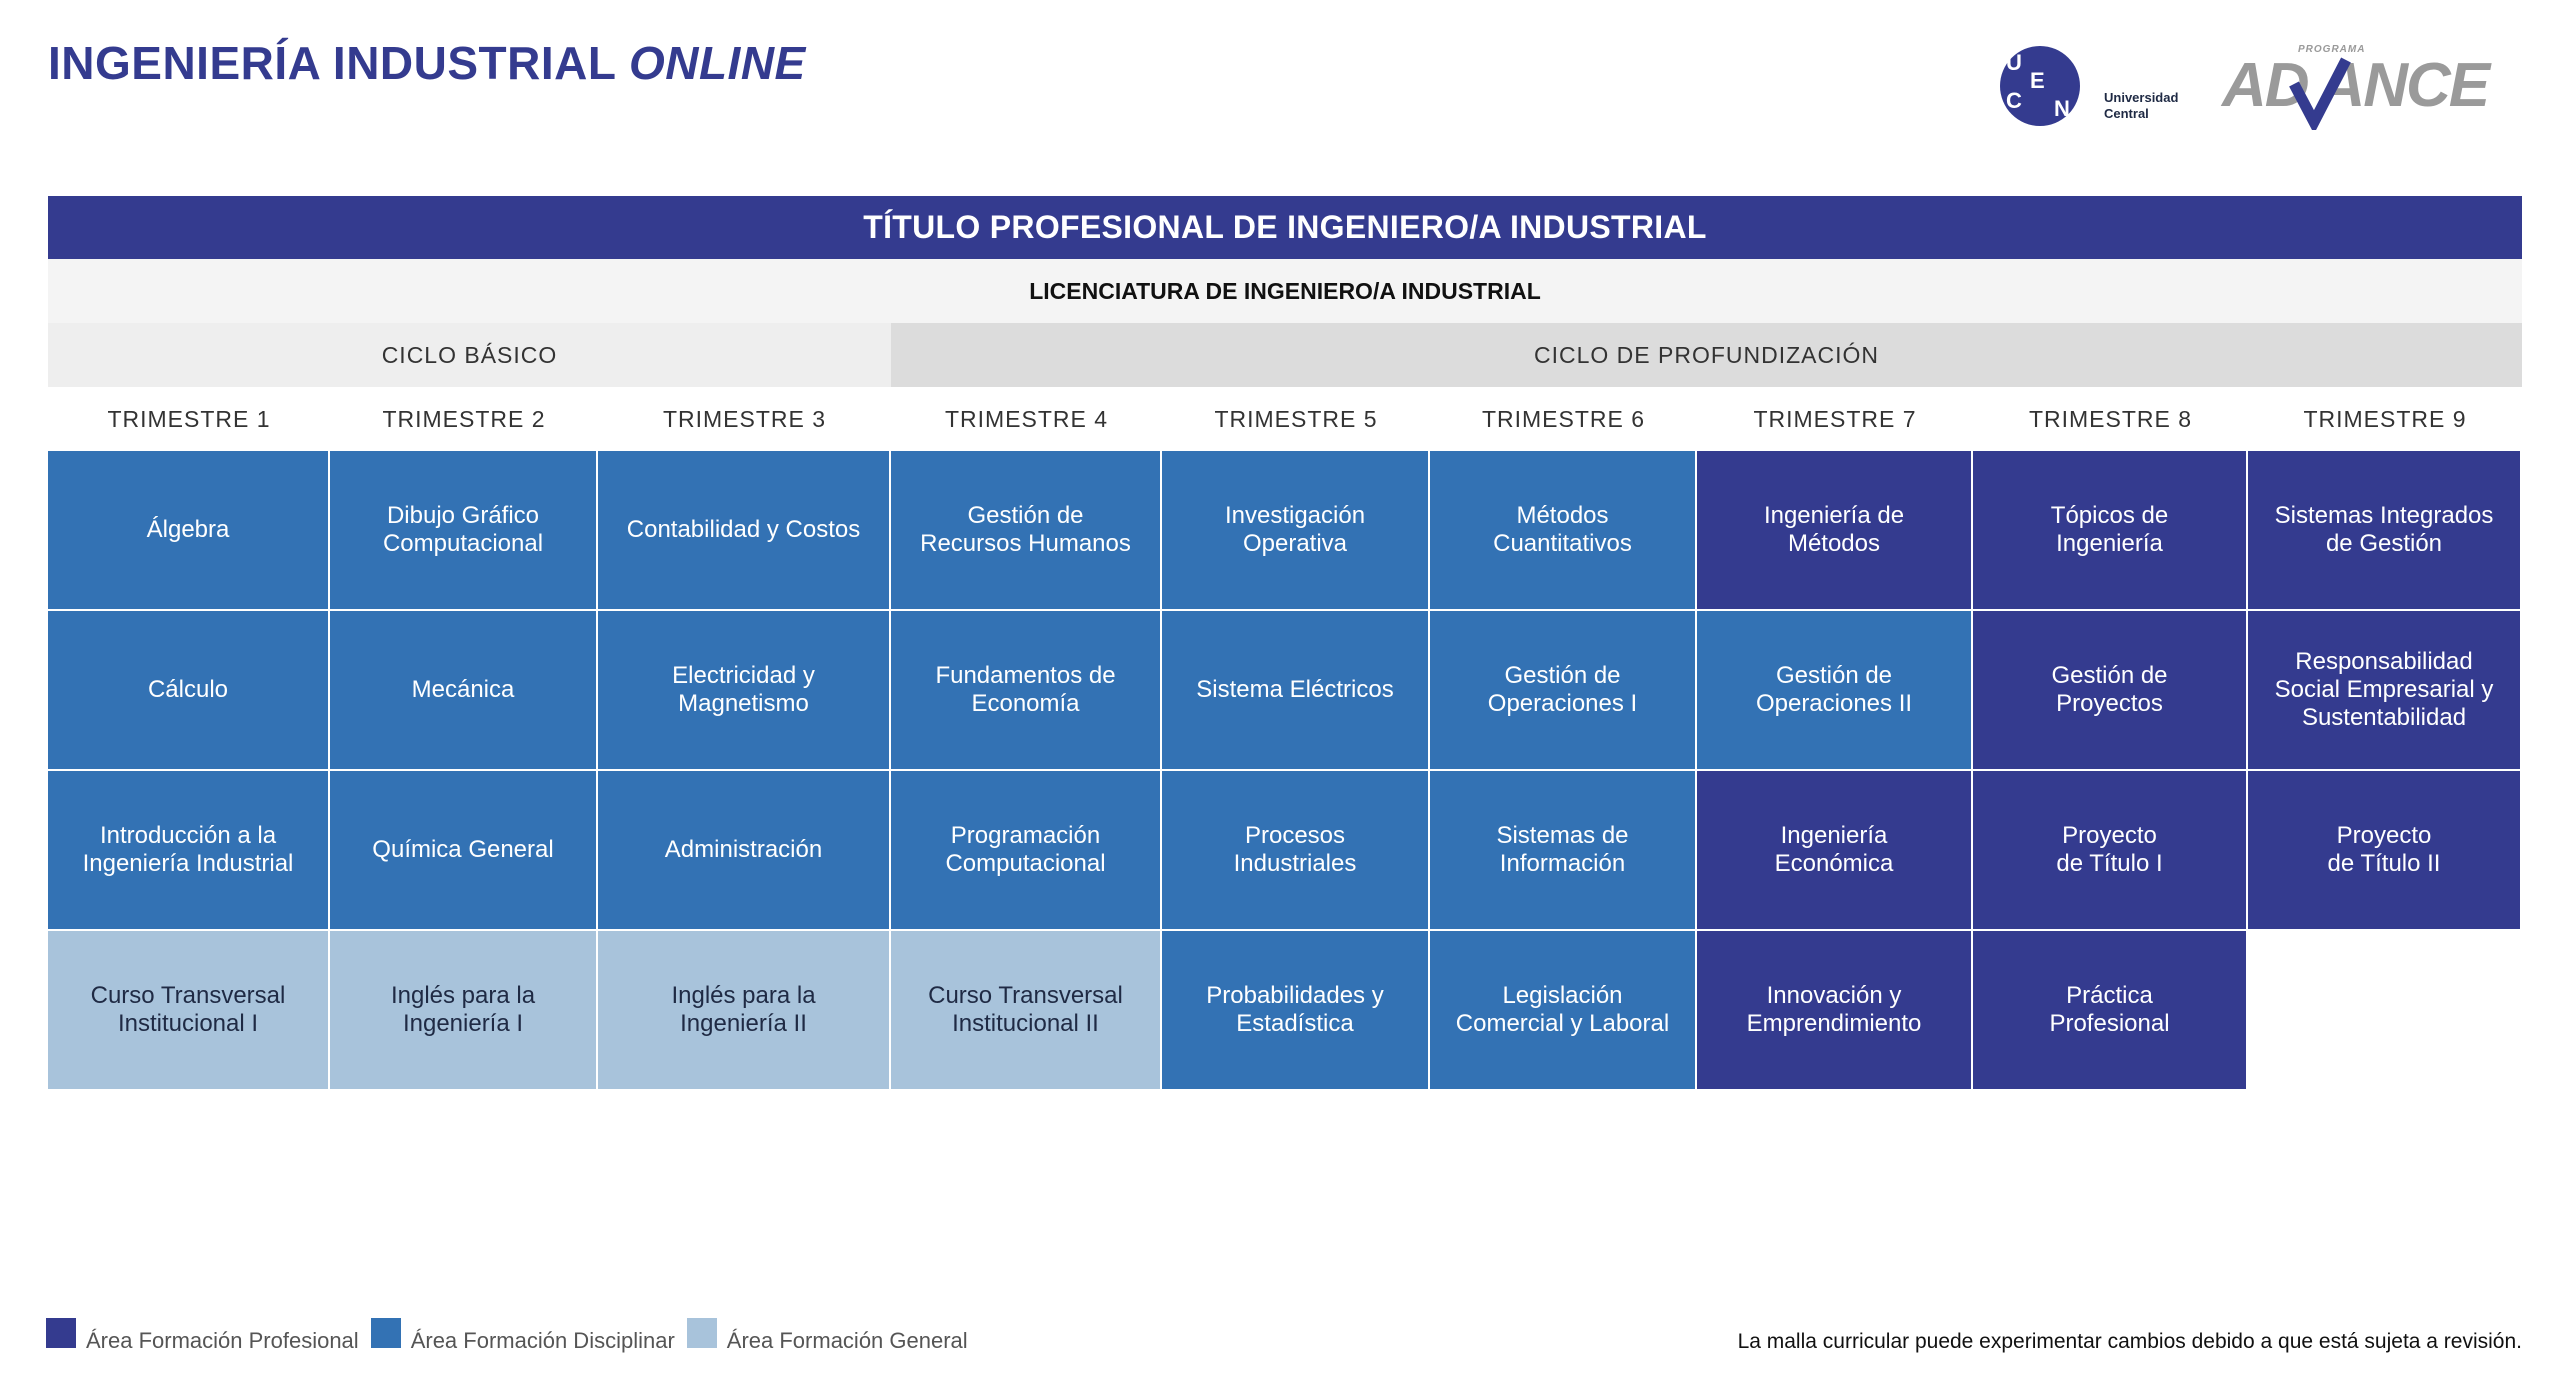  Describe the element at coordinates (2320, 93) in the screenshot. I see `check-icon` at that location.